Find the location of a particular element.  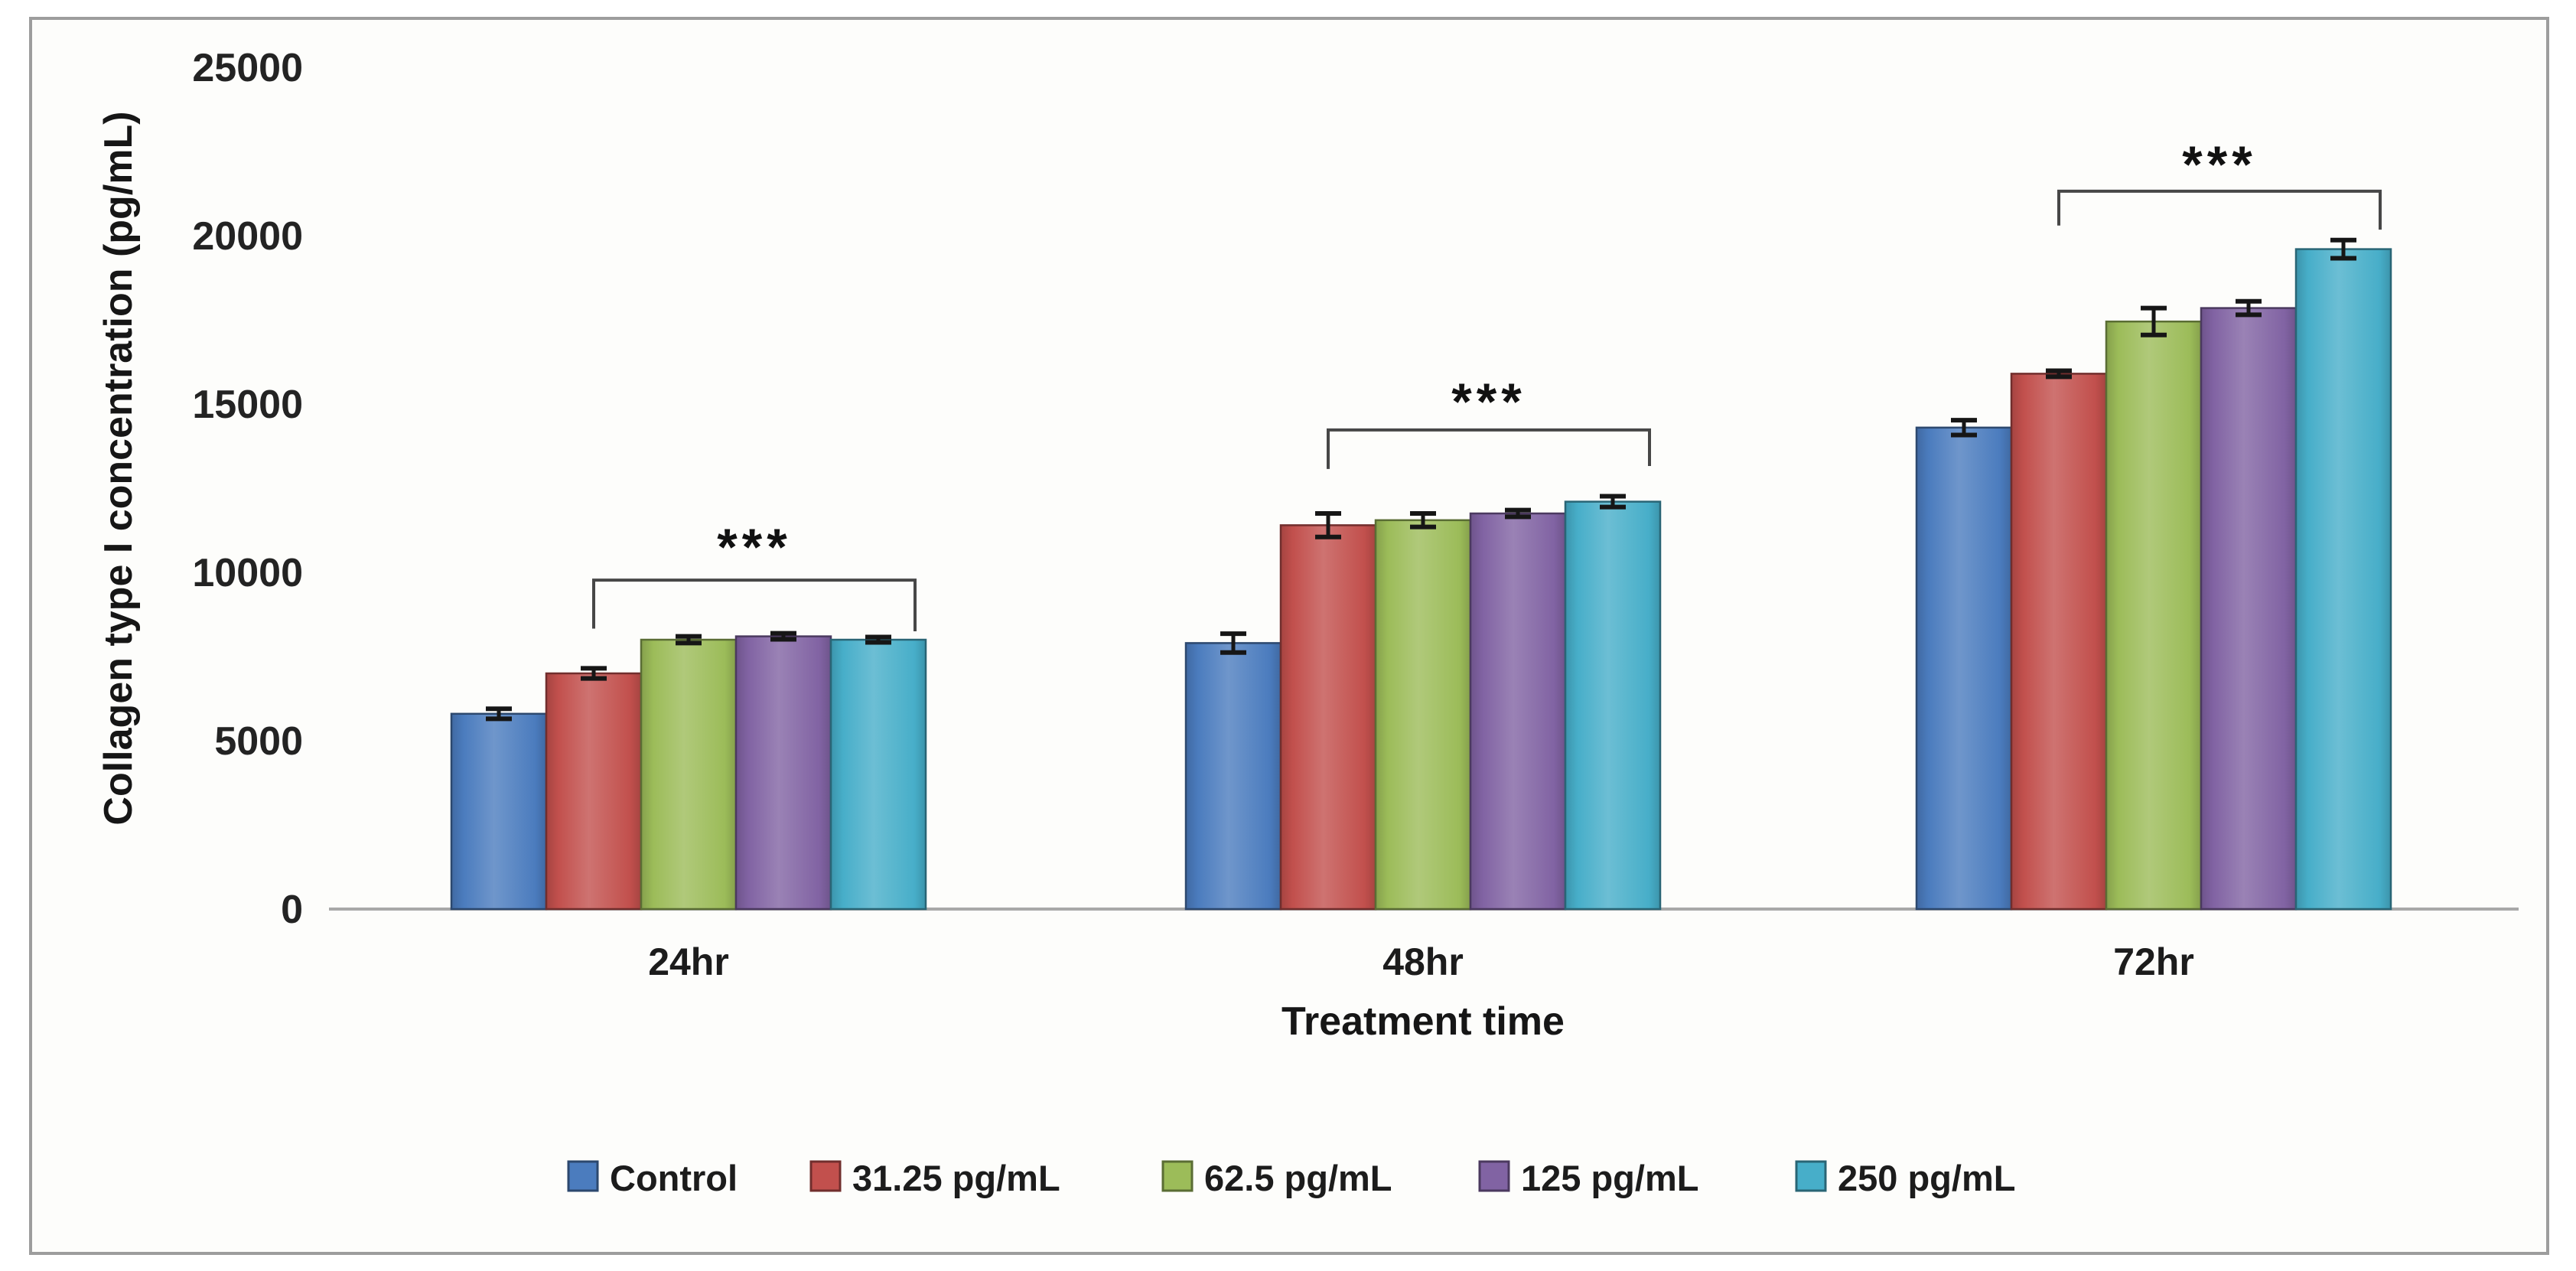

error-bar-control-72hr is located at coordinates (1964, 428).